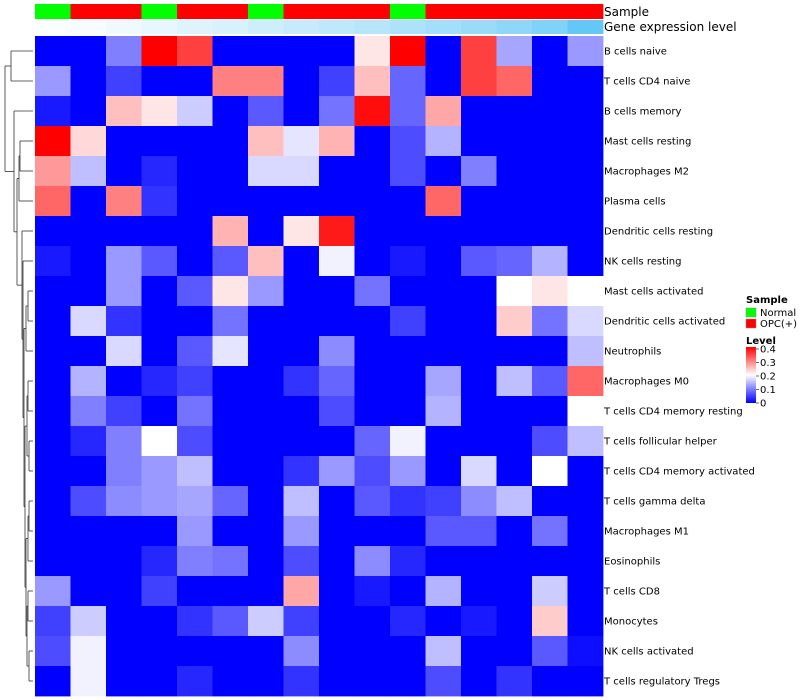  What do you see at coordinates (664, 322) in the screenshot?
I see `row-label: Dendritic cells activated` at bounding box center [664, 322].